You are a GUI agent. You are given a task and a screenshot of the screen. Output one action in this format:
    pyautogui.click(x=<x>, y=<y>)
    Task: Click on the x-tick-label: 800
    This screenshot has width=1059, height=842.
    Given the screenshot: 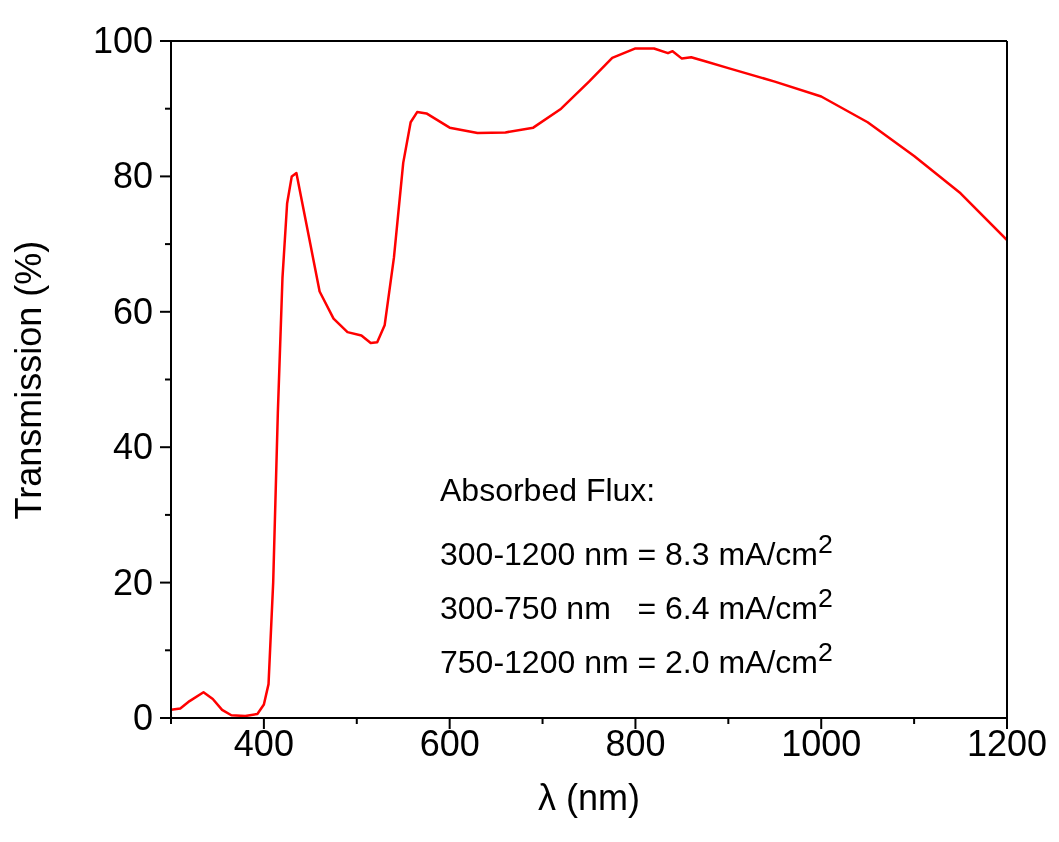 What is the action you would take?
    pyautogui.click(x=635, y=743)
    